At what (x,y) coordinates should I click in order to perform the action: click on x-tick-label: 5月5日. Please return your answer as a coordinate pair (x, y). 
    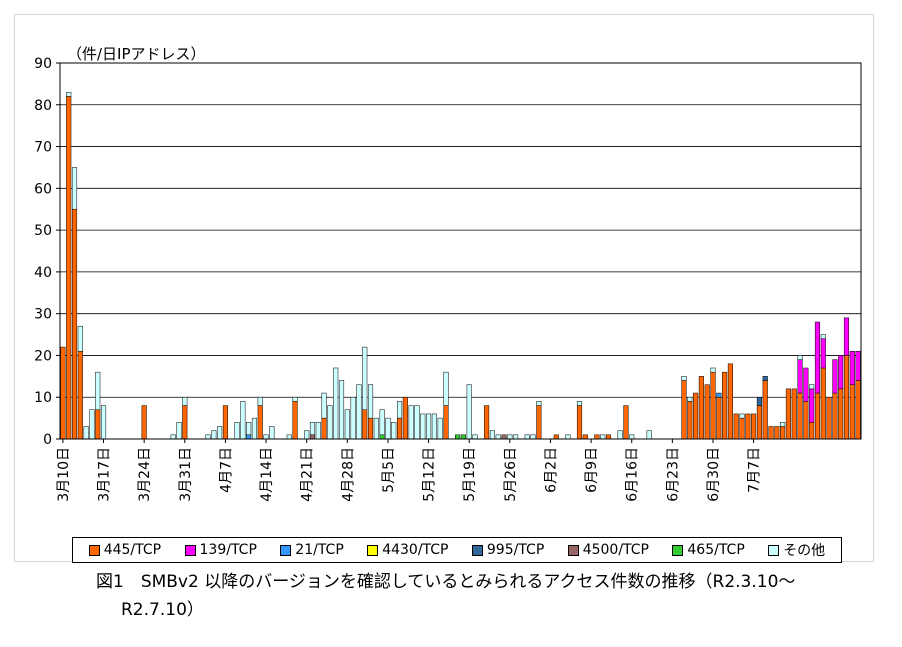
    Looking at the image, I should click on (389, 470).